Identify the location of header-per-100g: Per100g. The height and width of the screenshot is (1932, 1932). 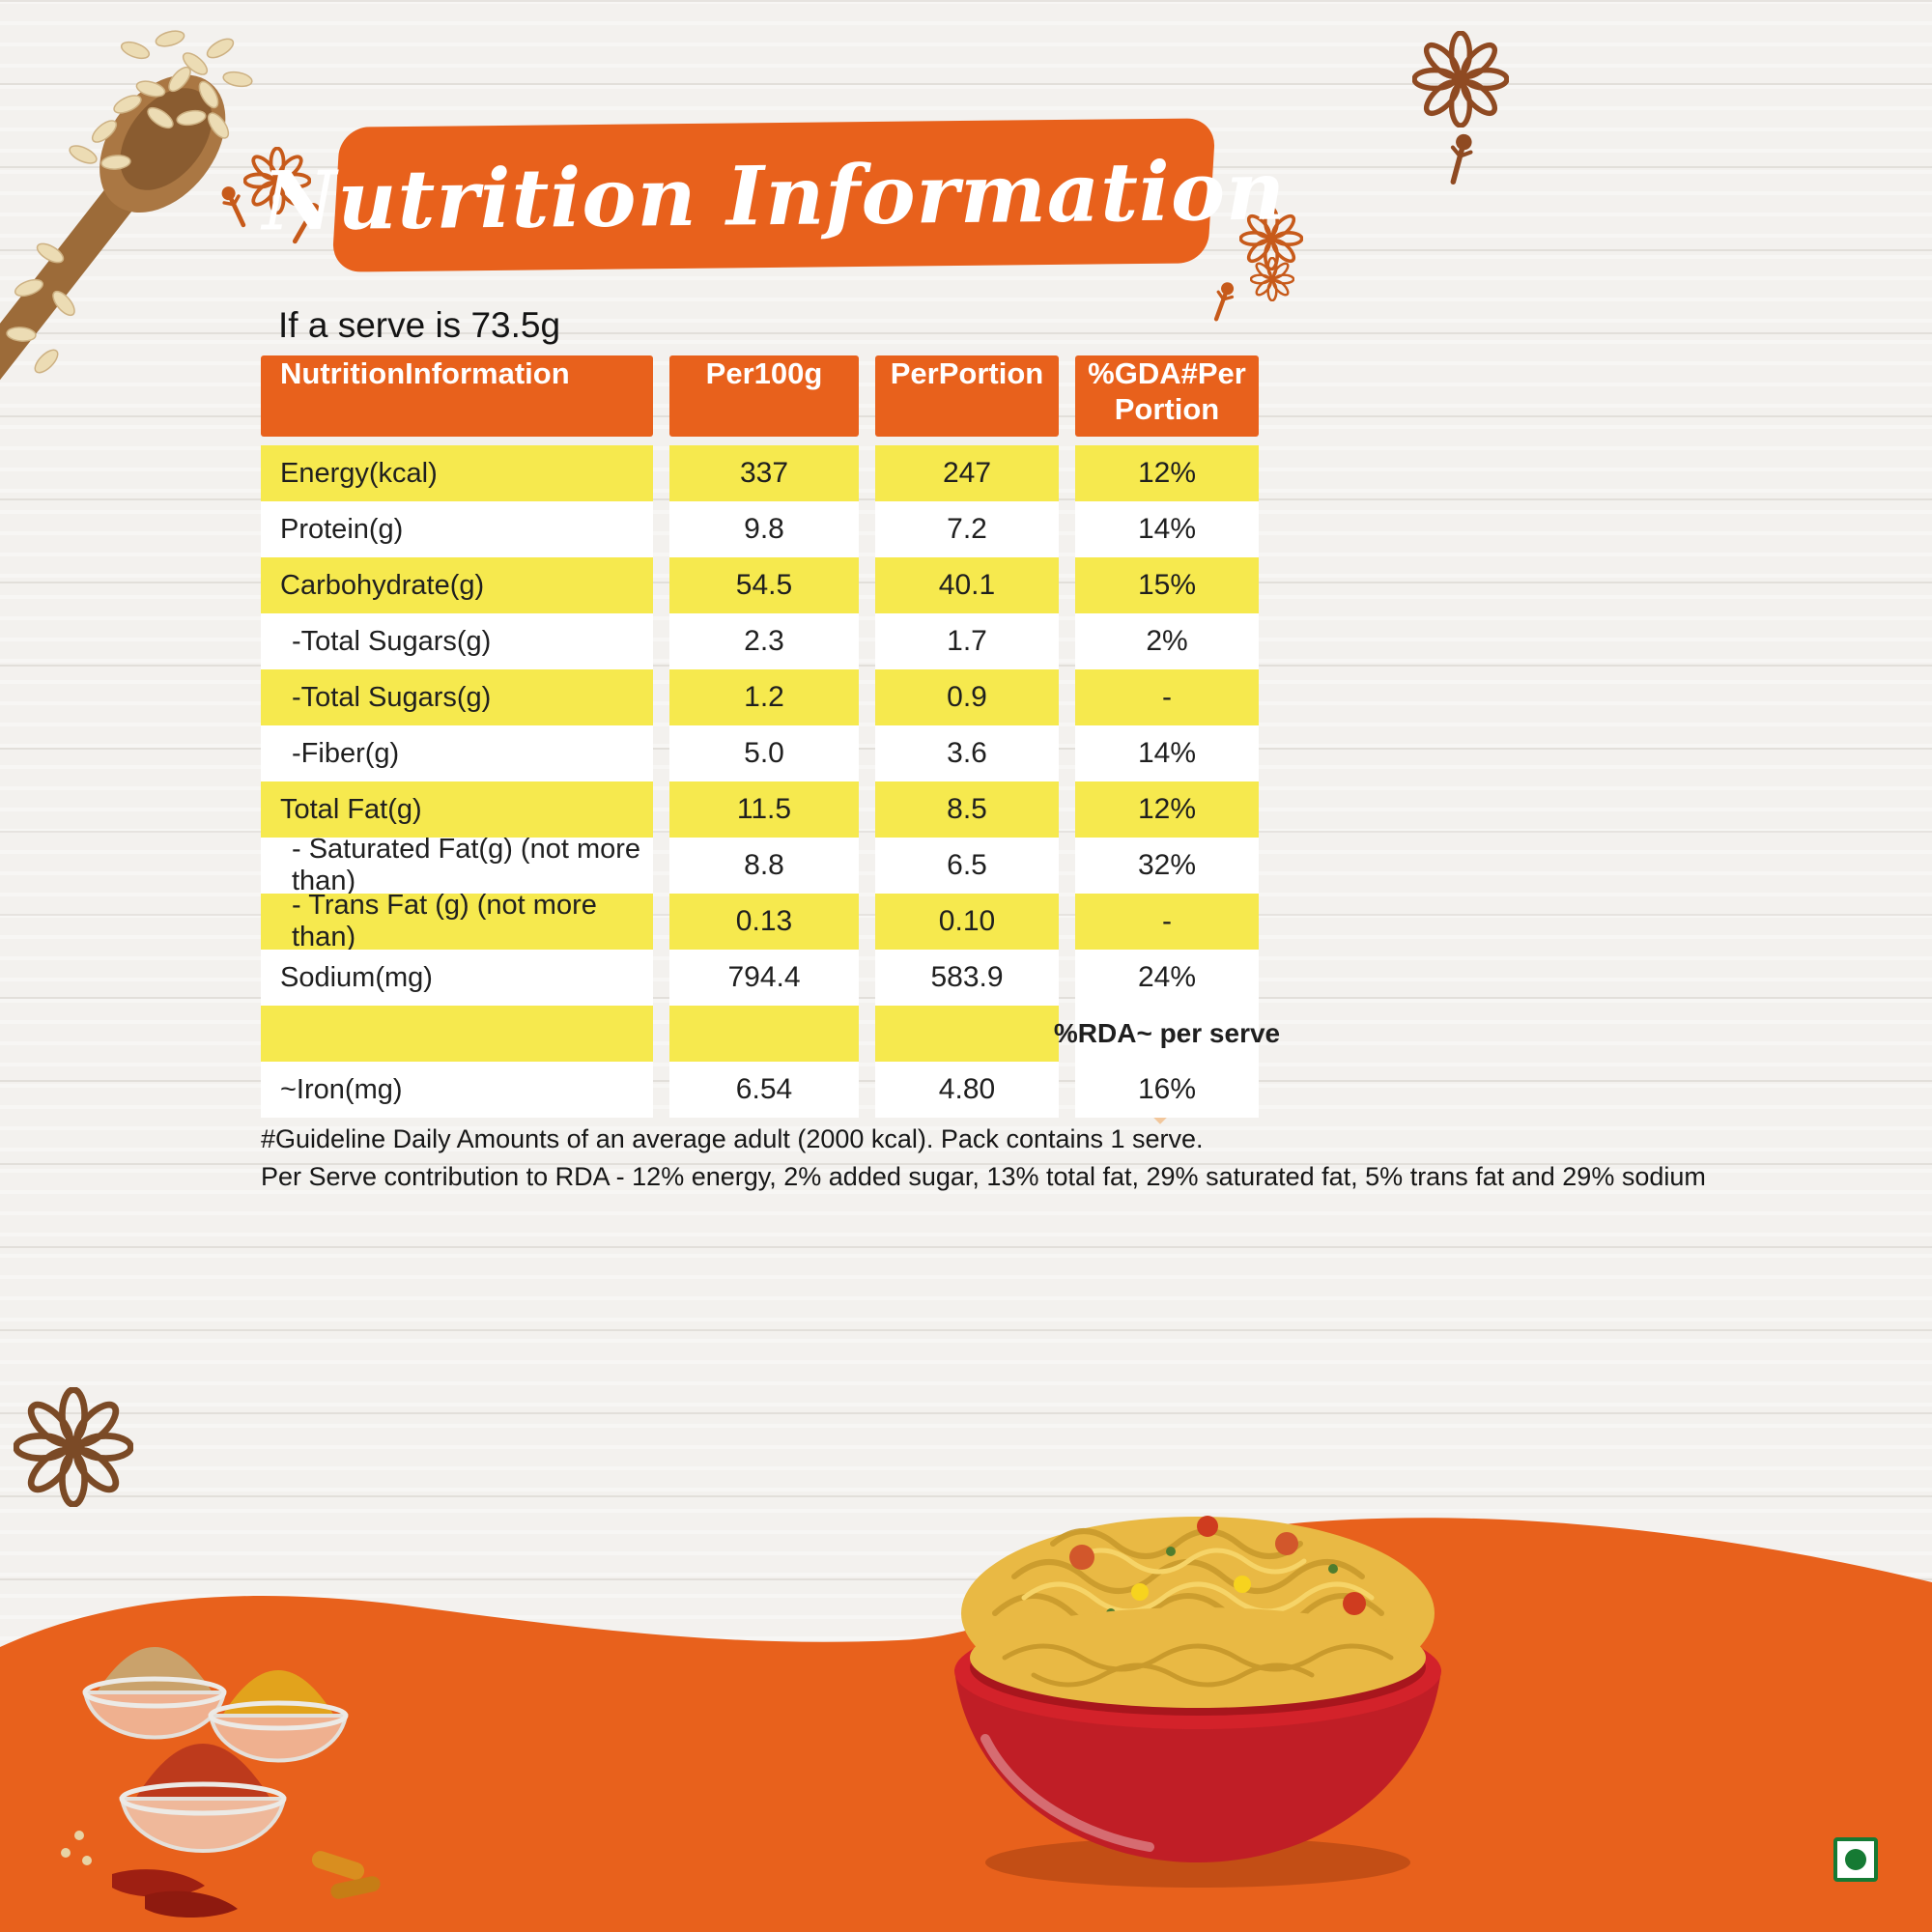
(764, 396).